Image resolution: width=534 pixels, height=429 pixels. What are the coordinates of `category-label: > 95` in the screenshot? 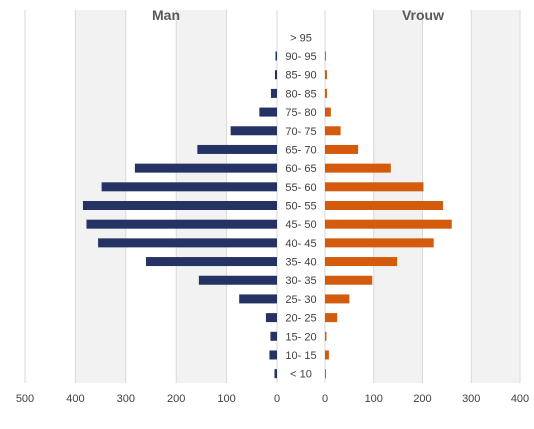 It's located at (301, 38).